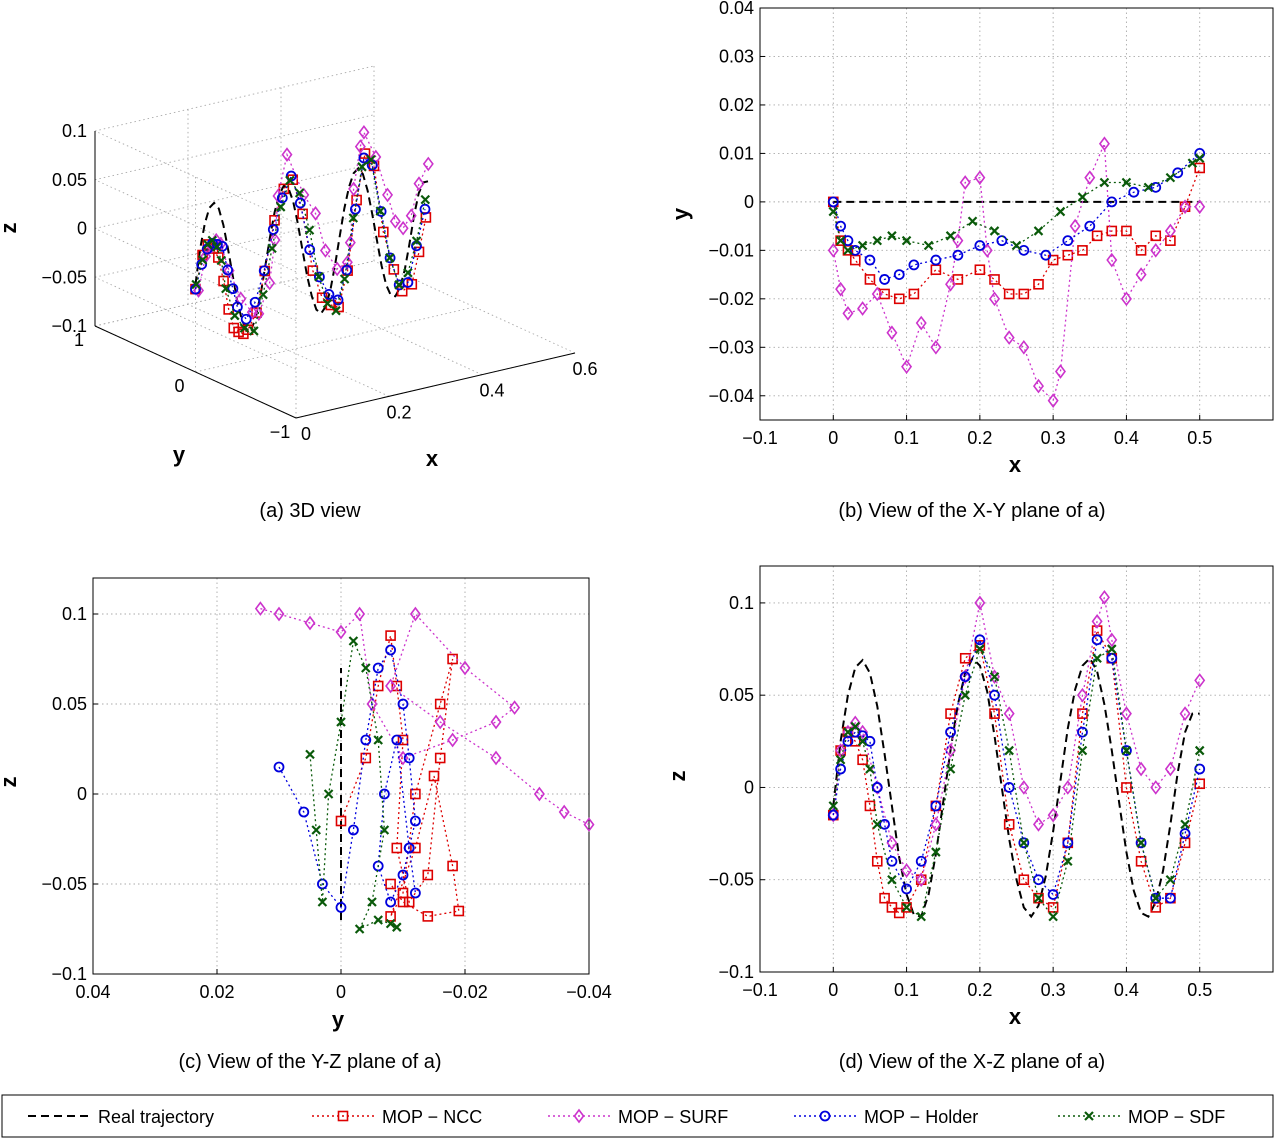 The image size is (1277, 1139). Describe the element at coordinates (741, 603) in the screenshot. I see `y-tick-label: 0.1` at that location.